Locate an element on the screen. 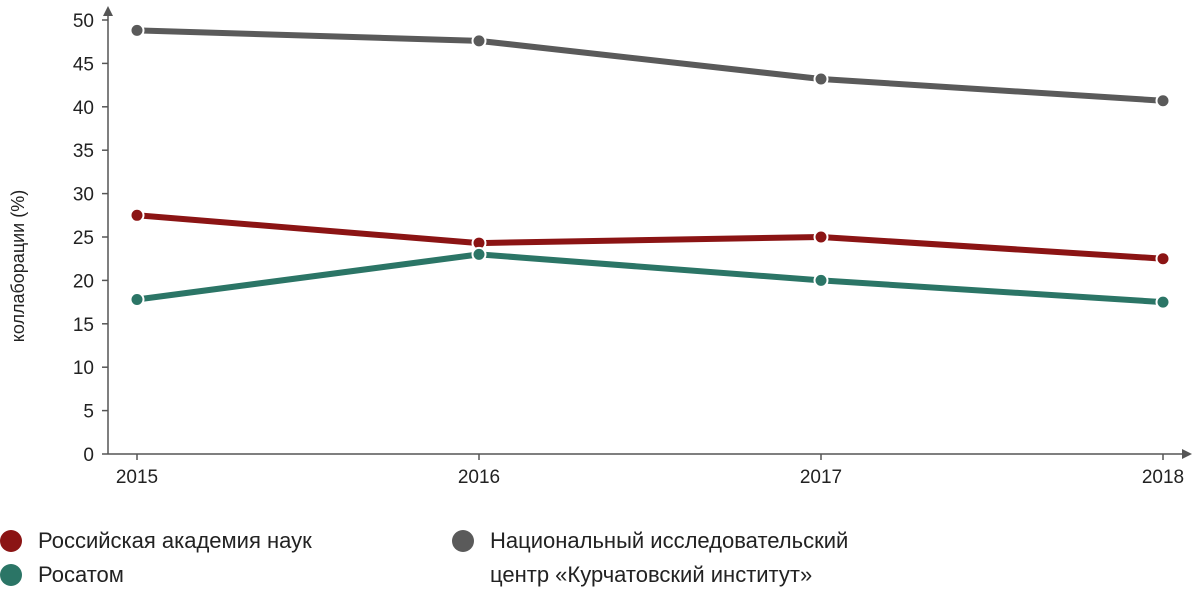 The image size is (1200, 592). y-tick-label: 45 is located at coordinates (83, 64).